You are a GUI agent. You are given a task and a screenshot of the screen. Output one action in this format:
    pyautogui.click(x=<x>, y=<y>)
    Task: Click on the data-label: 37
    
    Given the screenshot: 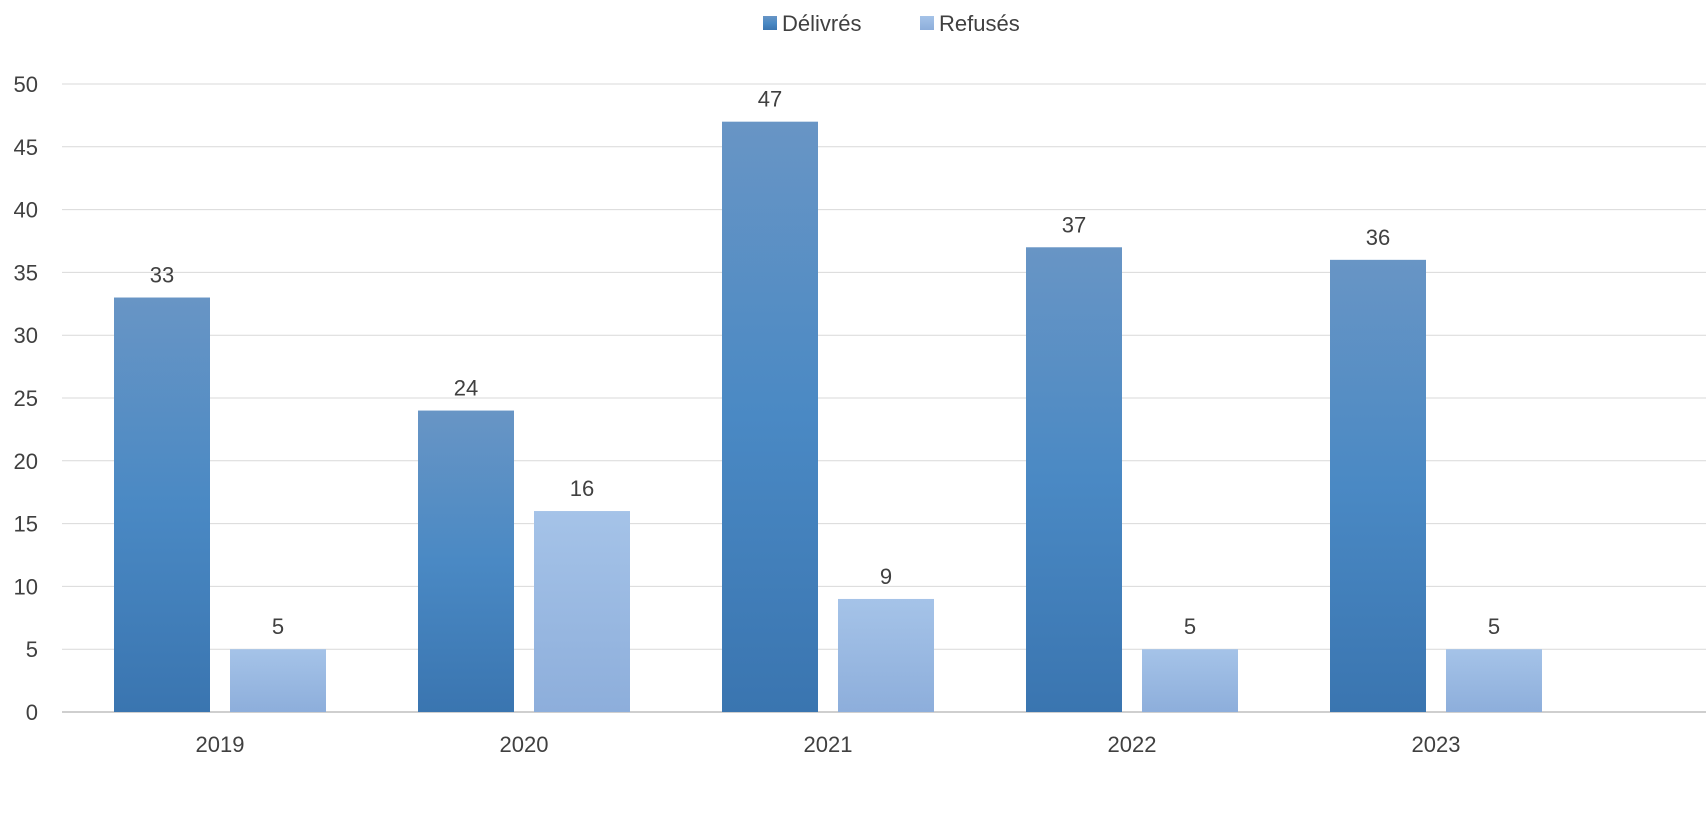 What is the action you would take?
    pyautogui.click(x=1074, y=224)
    